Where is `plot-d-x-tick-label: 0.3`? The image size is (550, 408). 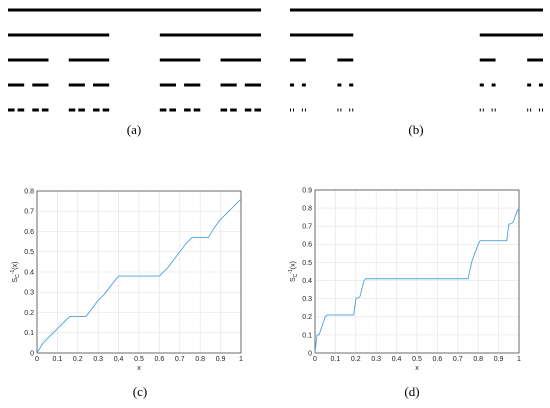 plot-d-x-tick-label: 0.3 is located at coordinates (376, 359).